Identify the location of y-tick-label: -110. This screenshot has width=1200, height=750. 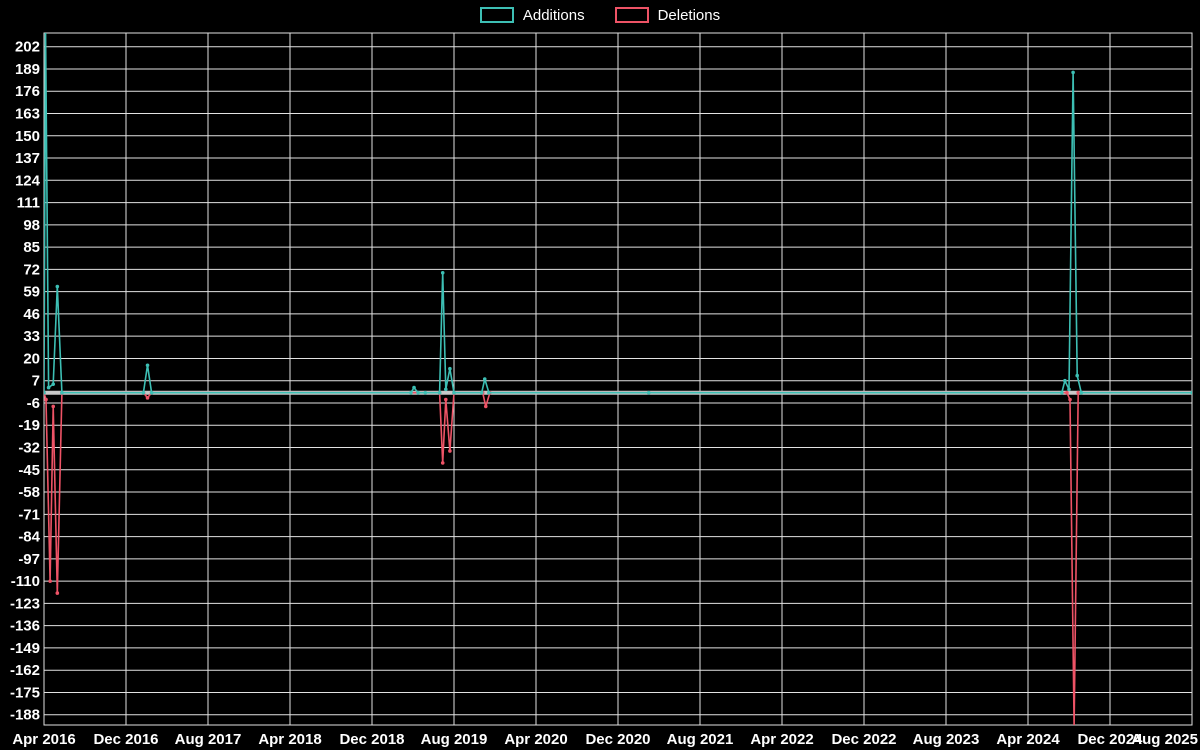
(25, 581).